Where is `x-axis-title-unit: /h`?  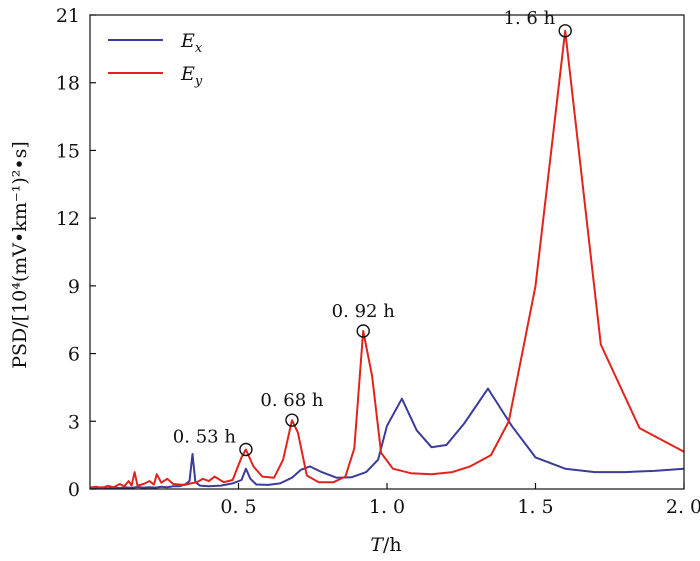 x-axis-title-unit: /h is located at coordinates (392, 545).